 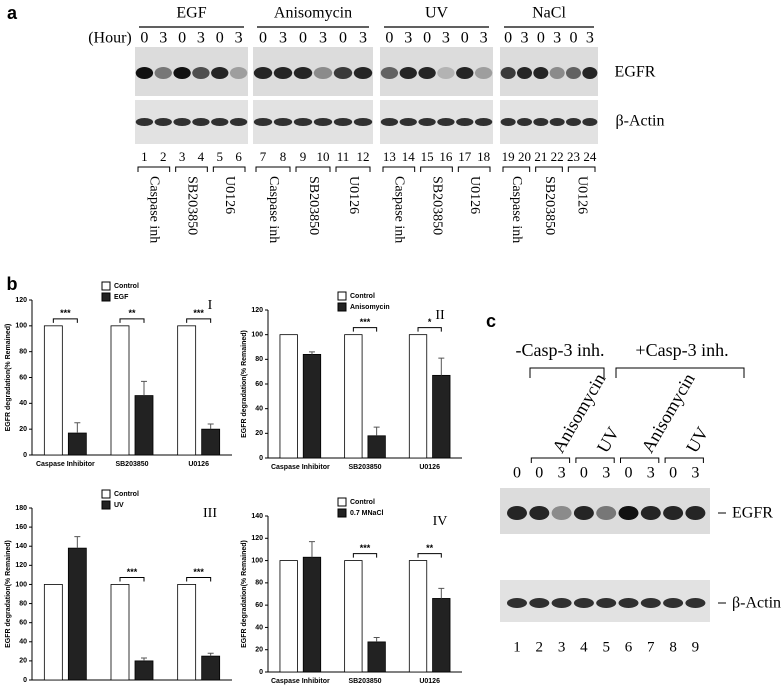 What do you see at coordinates (430, 322) in the screenshot?
I see `significance-label: *` at bounding box center [430, 322].